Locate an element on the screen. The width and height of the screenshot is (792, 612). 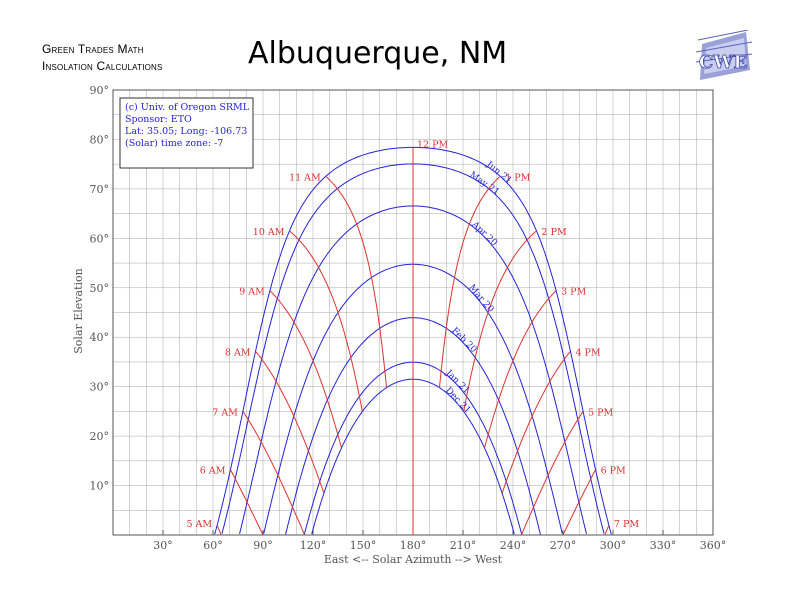
hour-curve-3-pm is located at coordinates (520, 369).